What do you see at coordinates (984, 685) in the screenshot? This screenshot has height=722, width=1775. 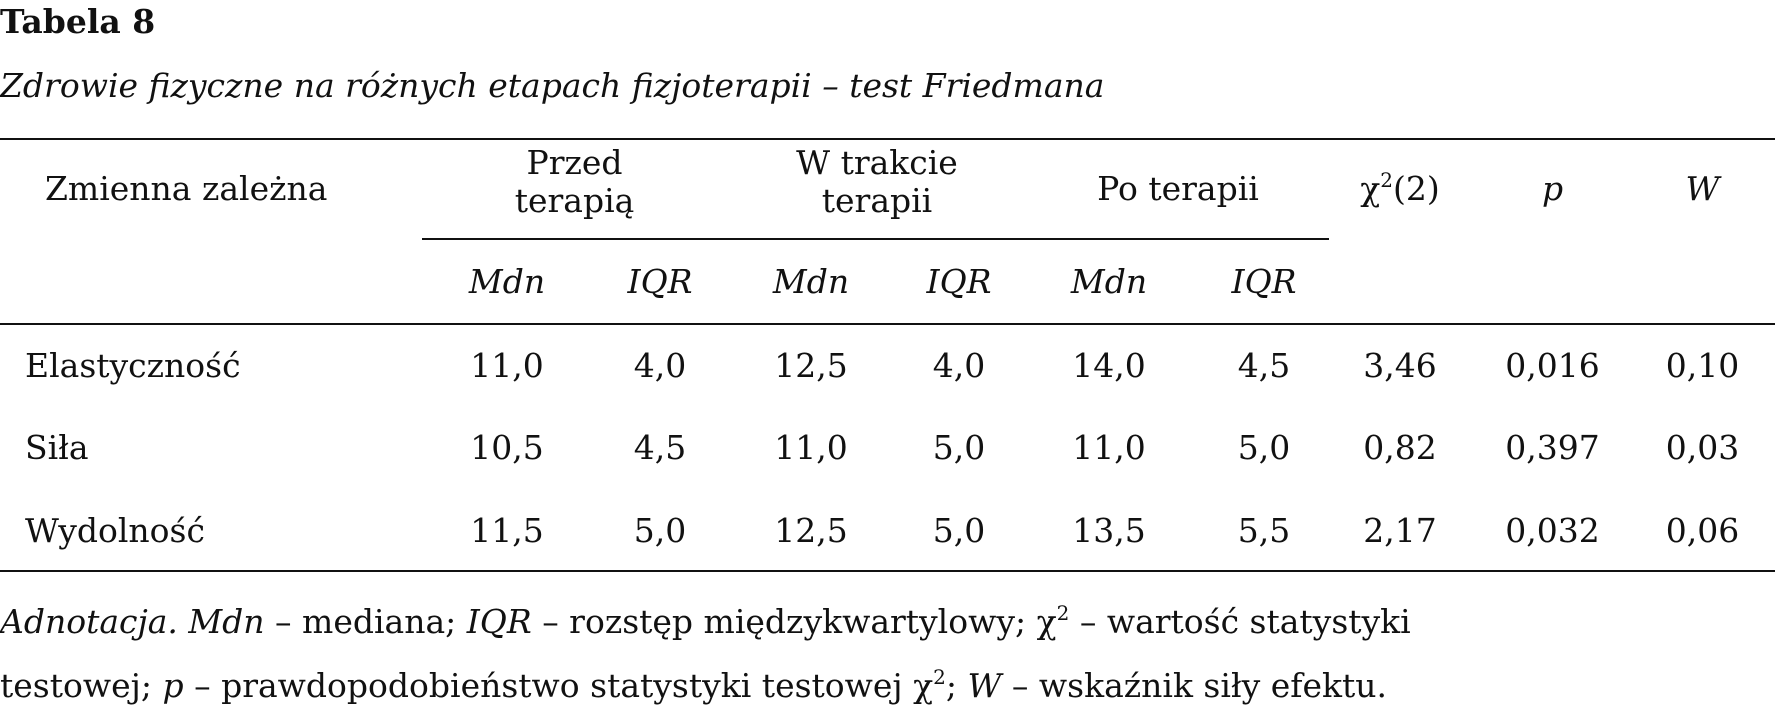 I see `note-w: W` at bounding box center [984, 685].